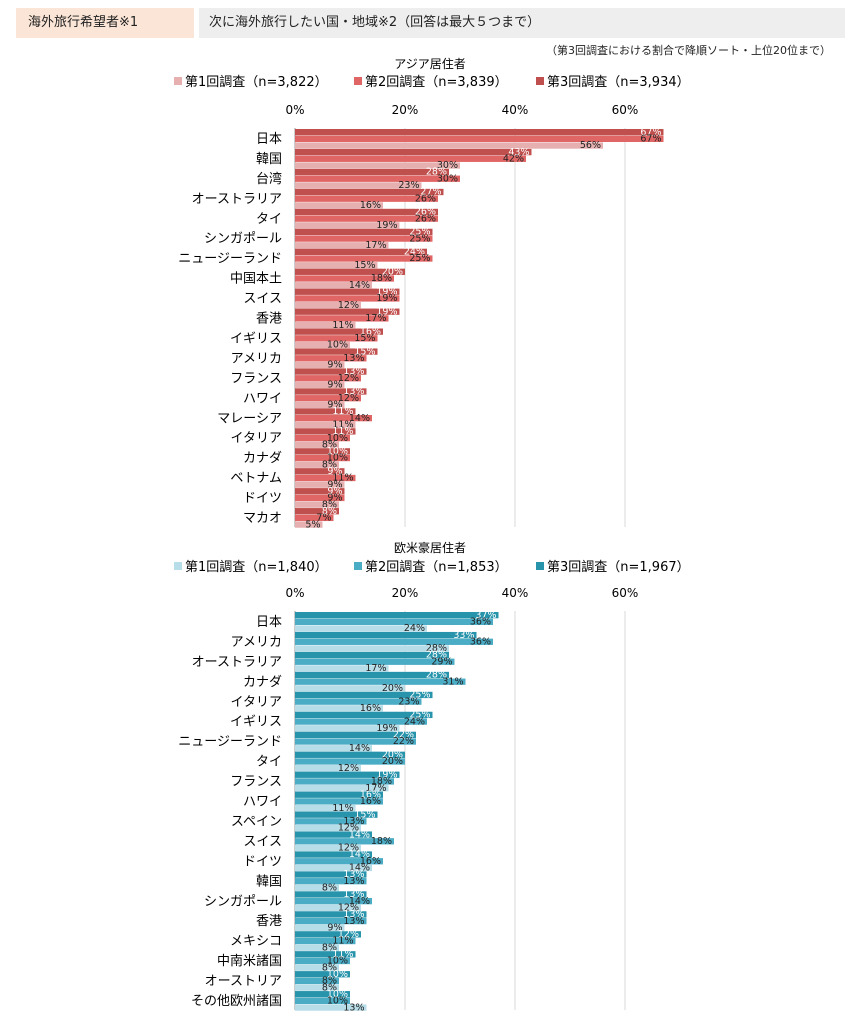 This screenshot has height=1015, width=861. What do you see at coordinates (618, 82) in the screenshot?
I see `legend-label: 第3回調査（n=3,934）` at bounding box center [618, 82].